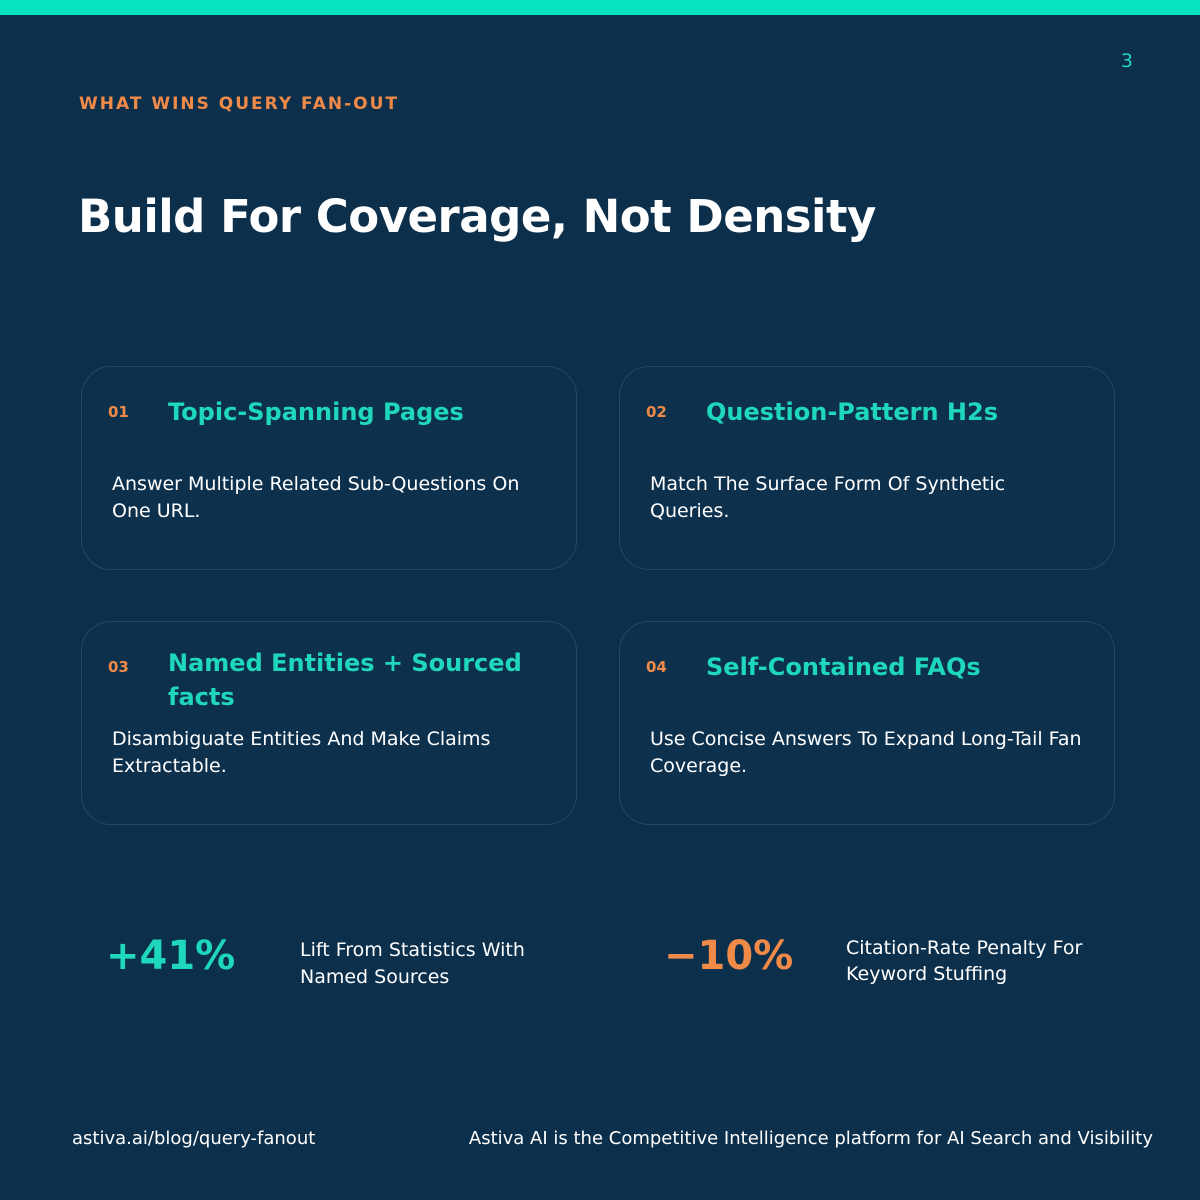  Describe the element at coordinates (852, 412) in the screenshot. I see `card-title: Question-Pattern H2s` at that location.